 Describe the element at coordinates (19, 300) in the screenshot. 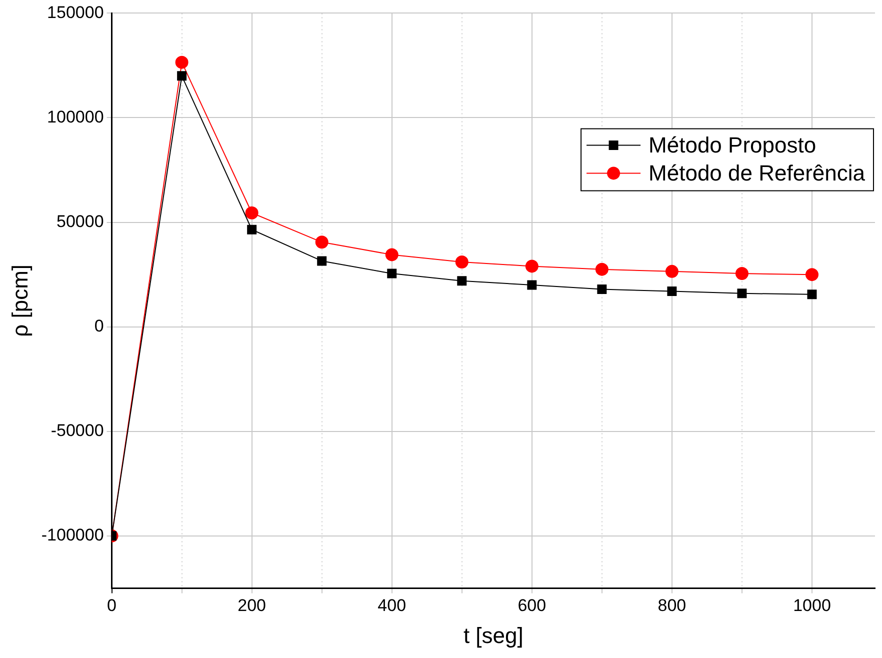

I see `y-axis-title: ρ [pcm]` at that location.